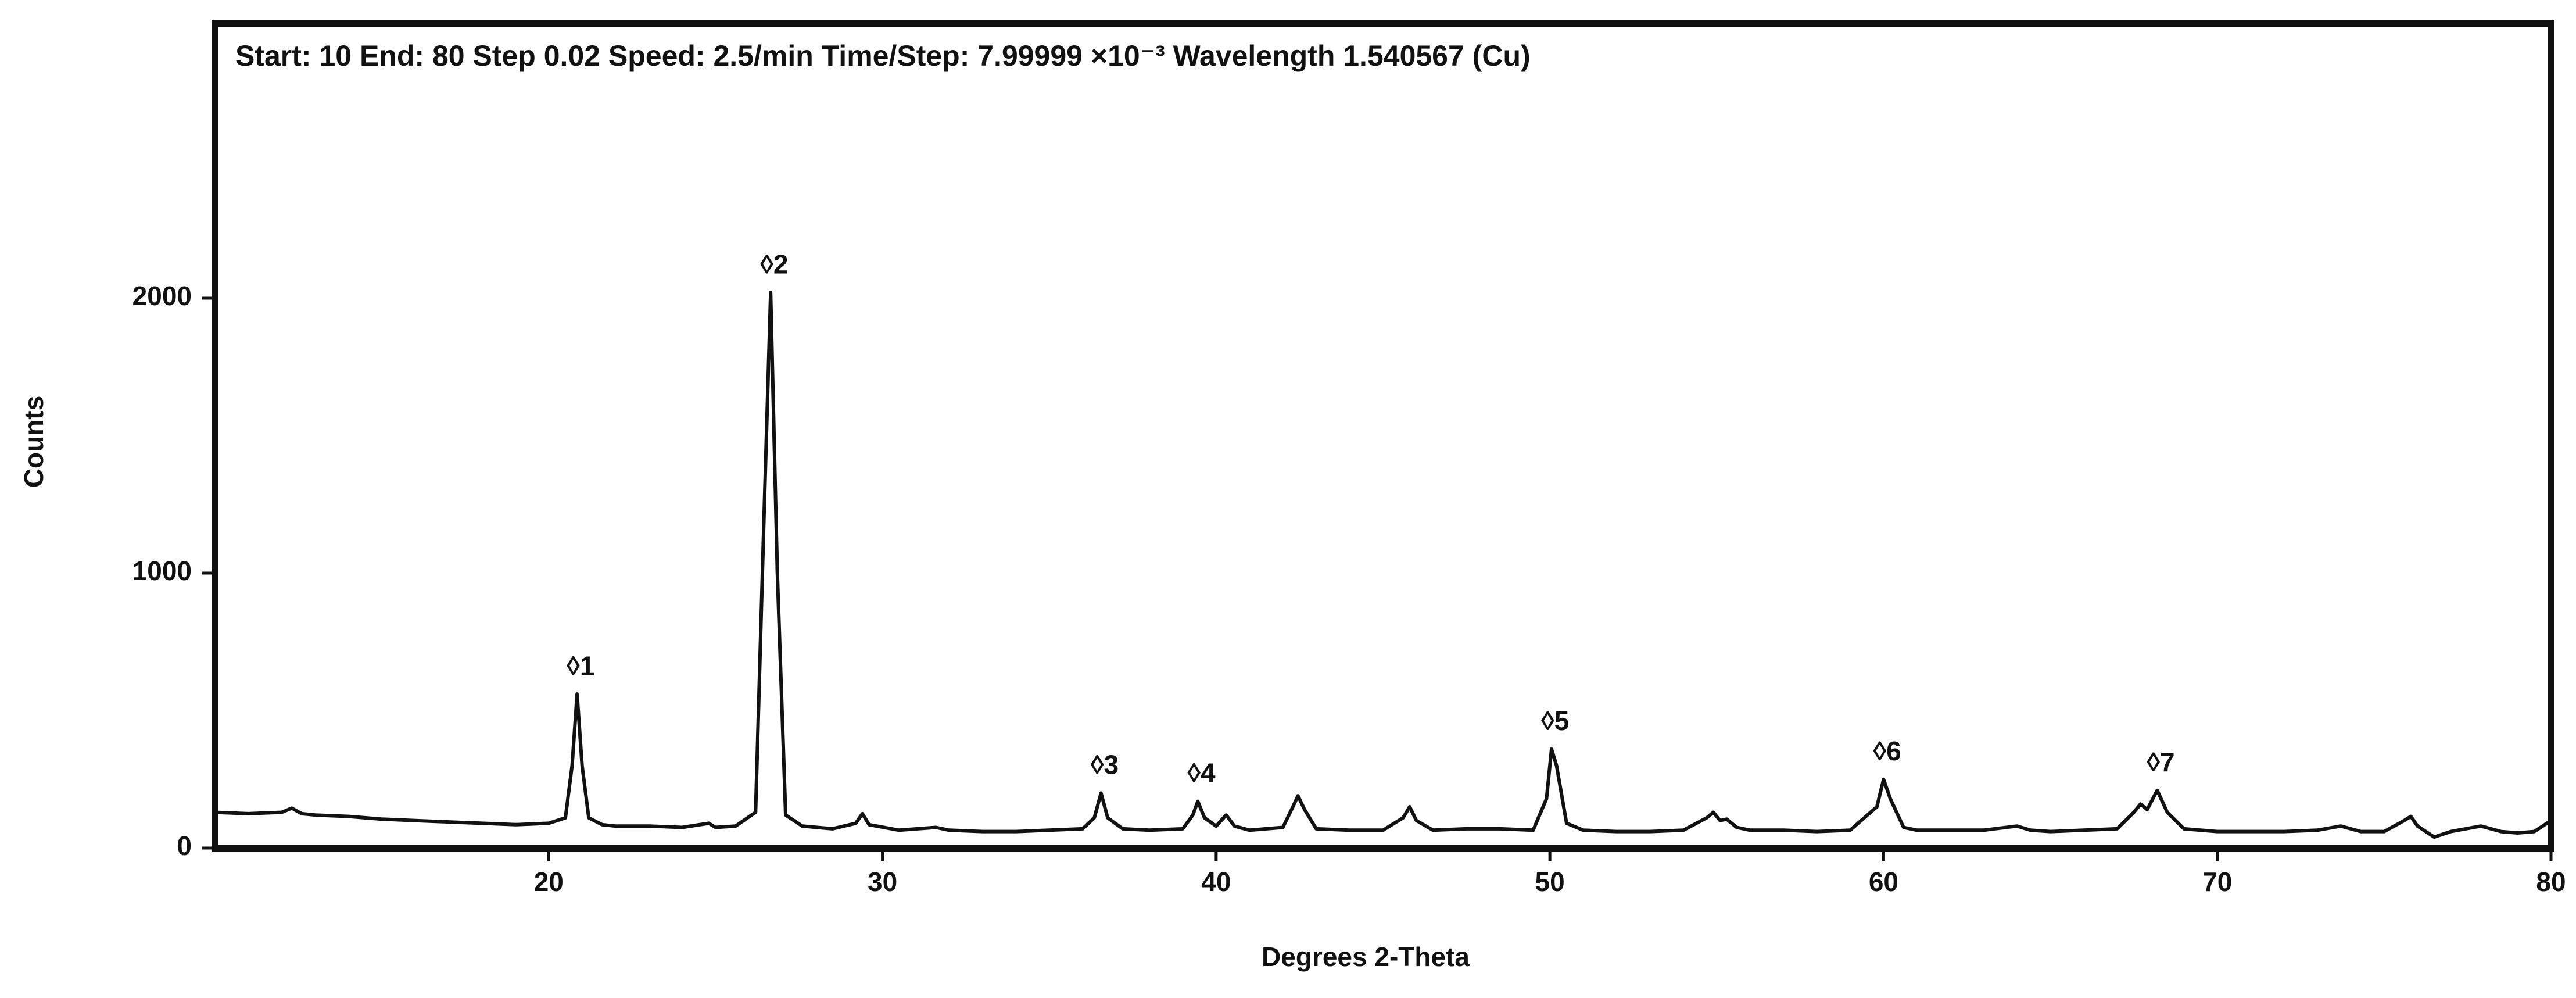 Image resolution: width=2576 pixels, height=998 pixels. Describe the element at coordinates (1105, 765) in the screenshot. I see `peak-annotation: ◊3` at that location.